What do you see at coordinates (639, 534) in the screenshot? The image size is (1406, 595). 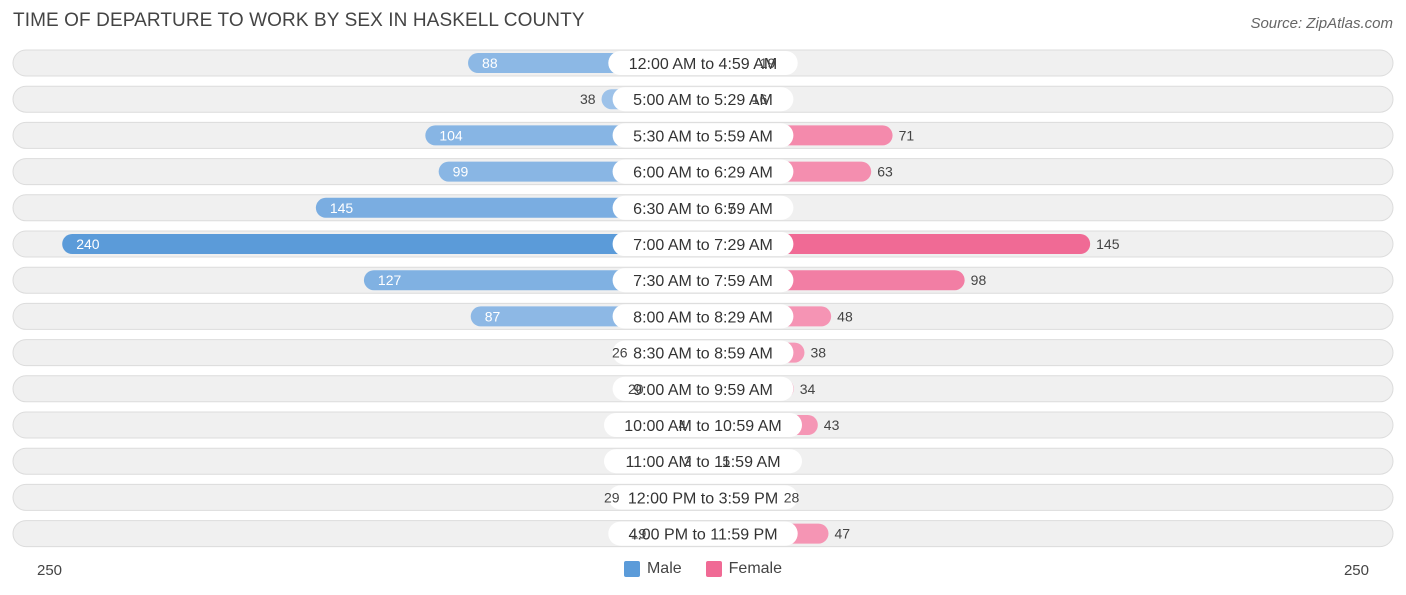 I see `male-value-label: 19` at bounding box center [639, 534].